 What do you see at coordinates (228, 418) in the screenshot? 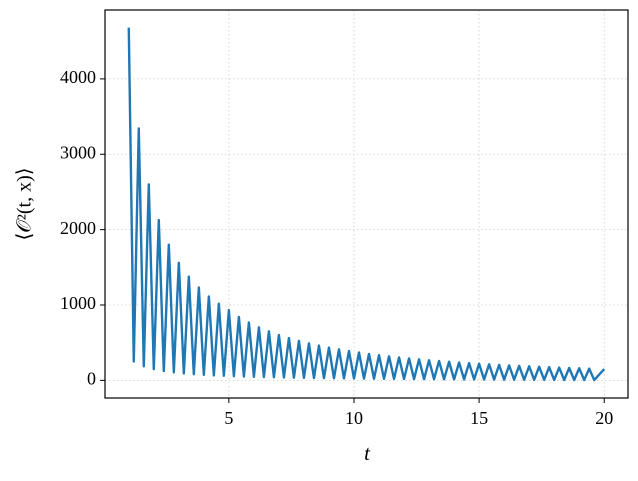
I see `x-tick-label: 5` at bounding box center [228, 418].